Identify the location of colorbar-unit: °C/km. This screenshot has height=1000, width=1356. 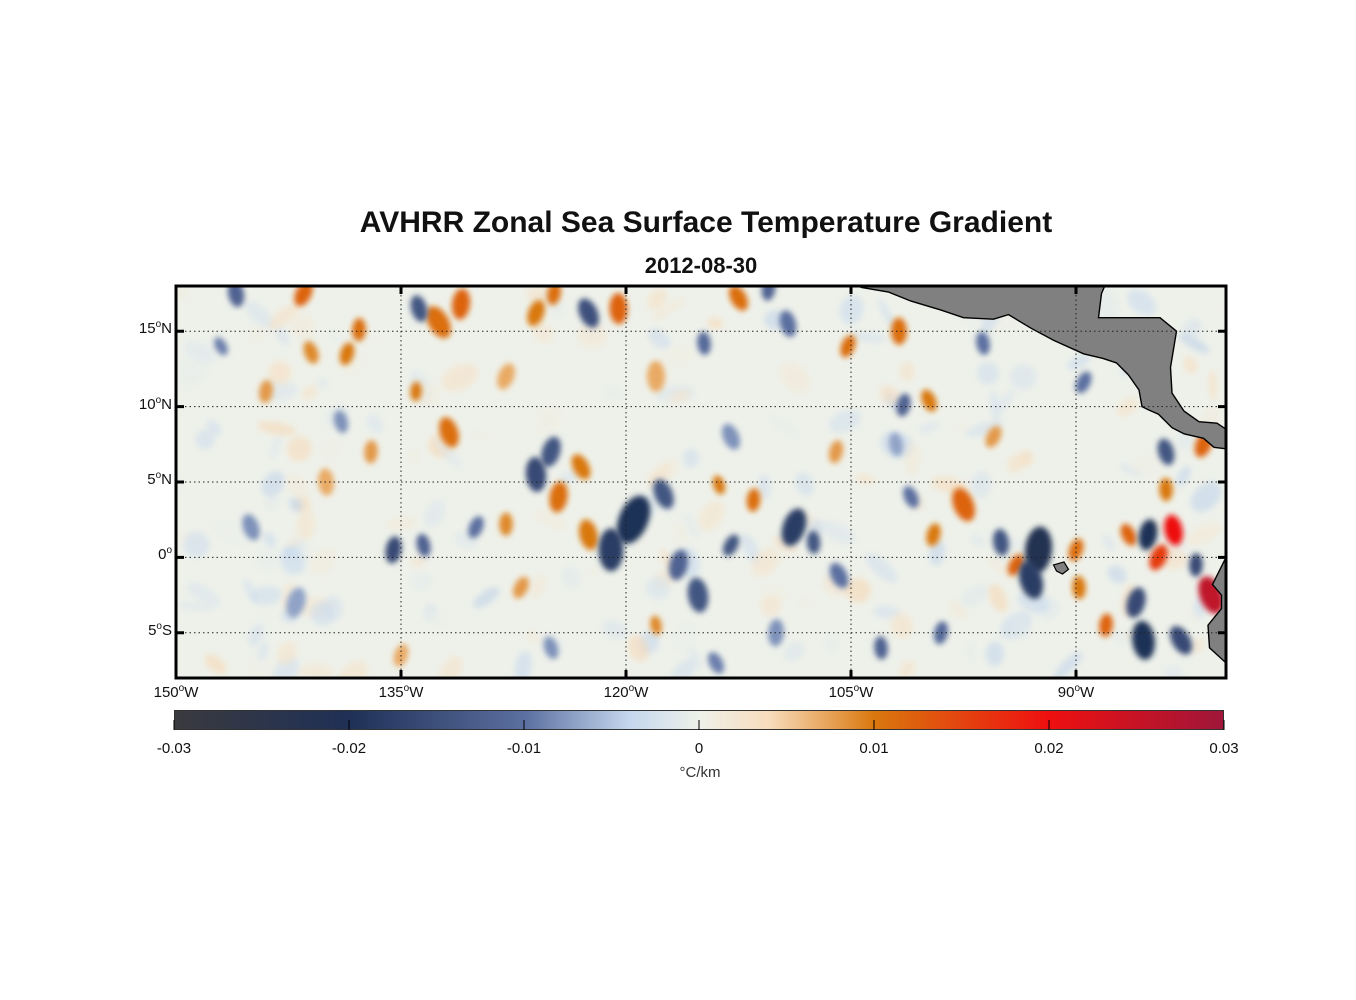
(700, 772).